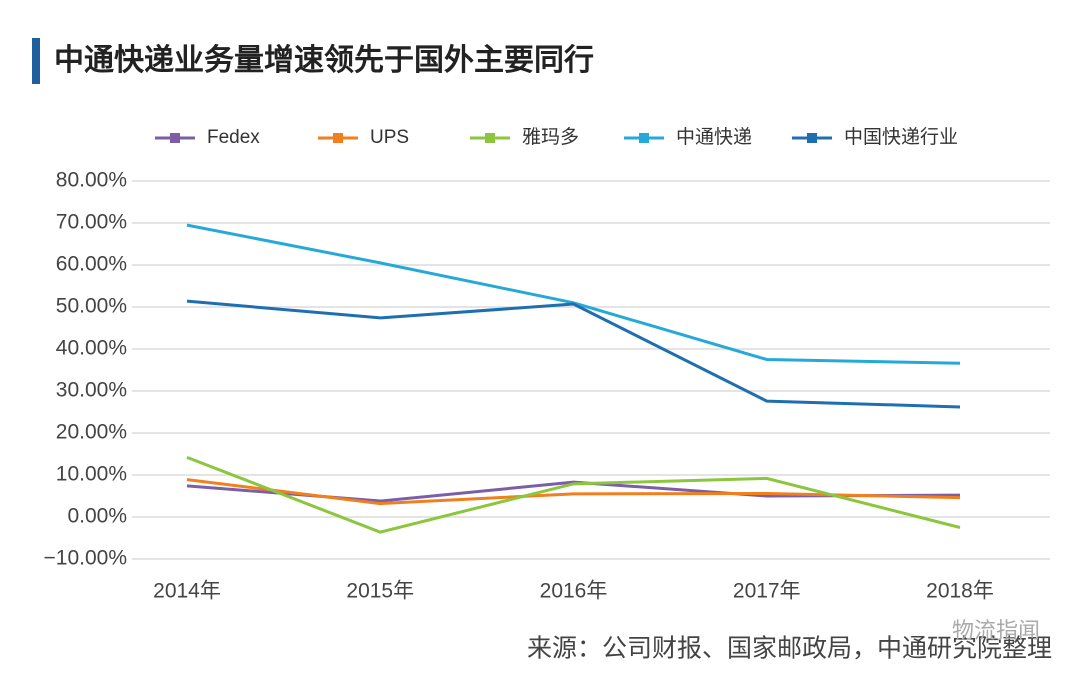  I want to click on y-tick-label: 30.00%, so click(91, 390).